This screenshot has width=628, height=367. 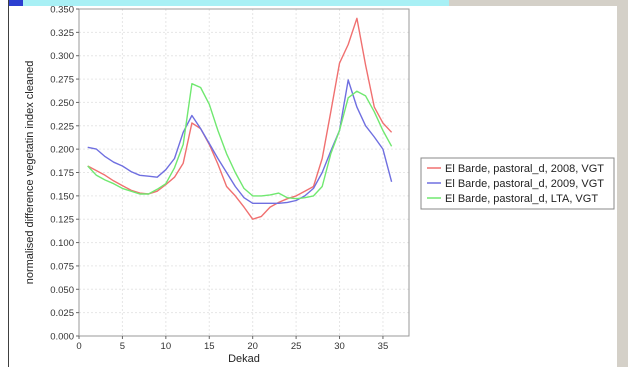 I want to click on y-tick-label: 0.250, so click(x=62, y=103).